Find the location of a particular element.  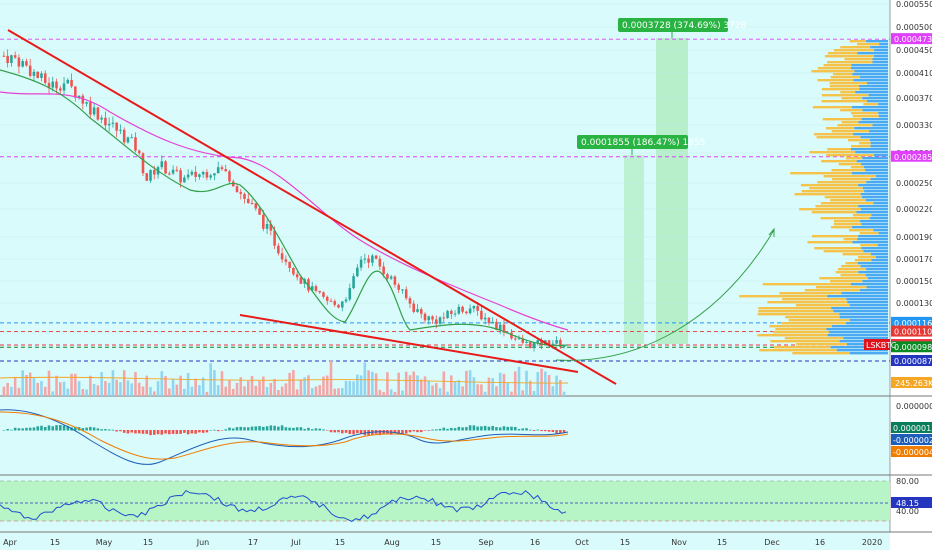

level-tag-label: 0.0001163 is located at coordinates (913, 323).